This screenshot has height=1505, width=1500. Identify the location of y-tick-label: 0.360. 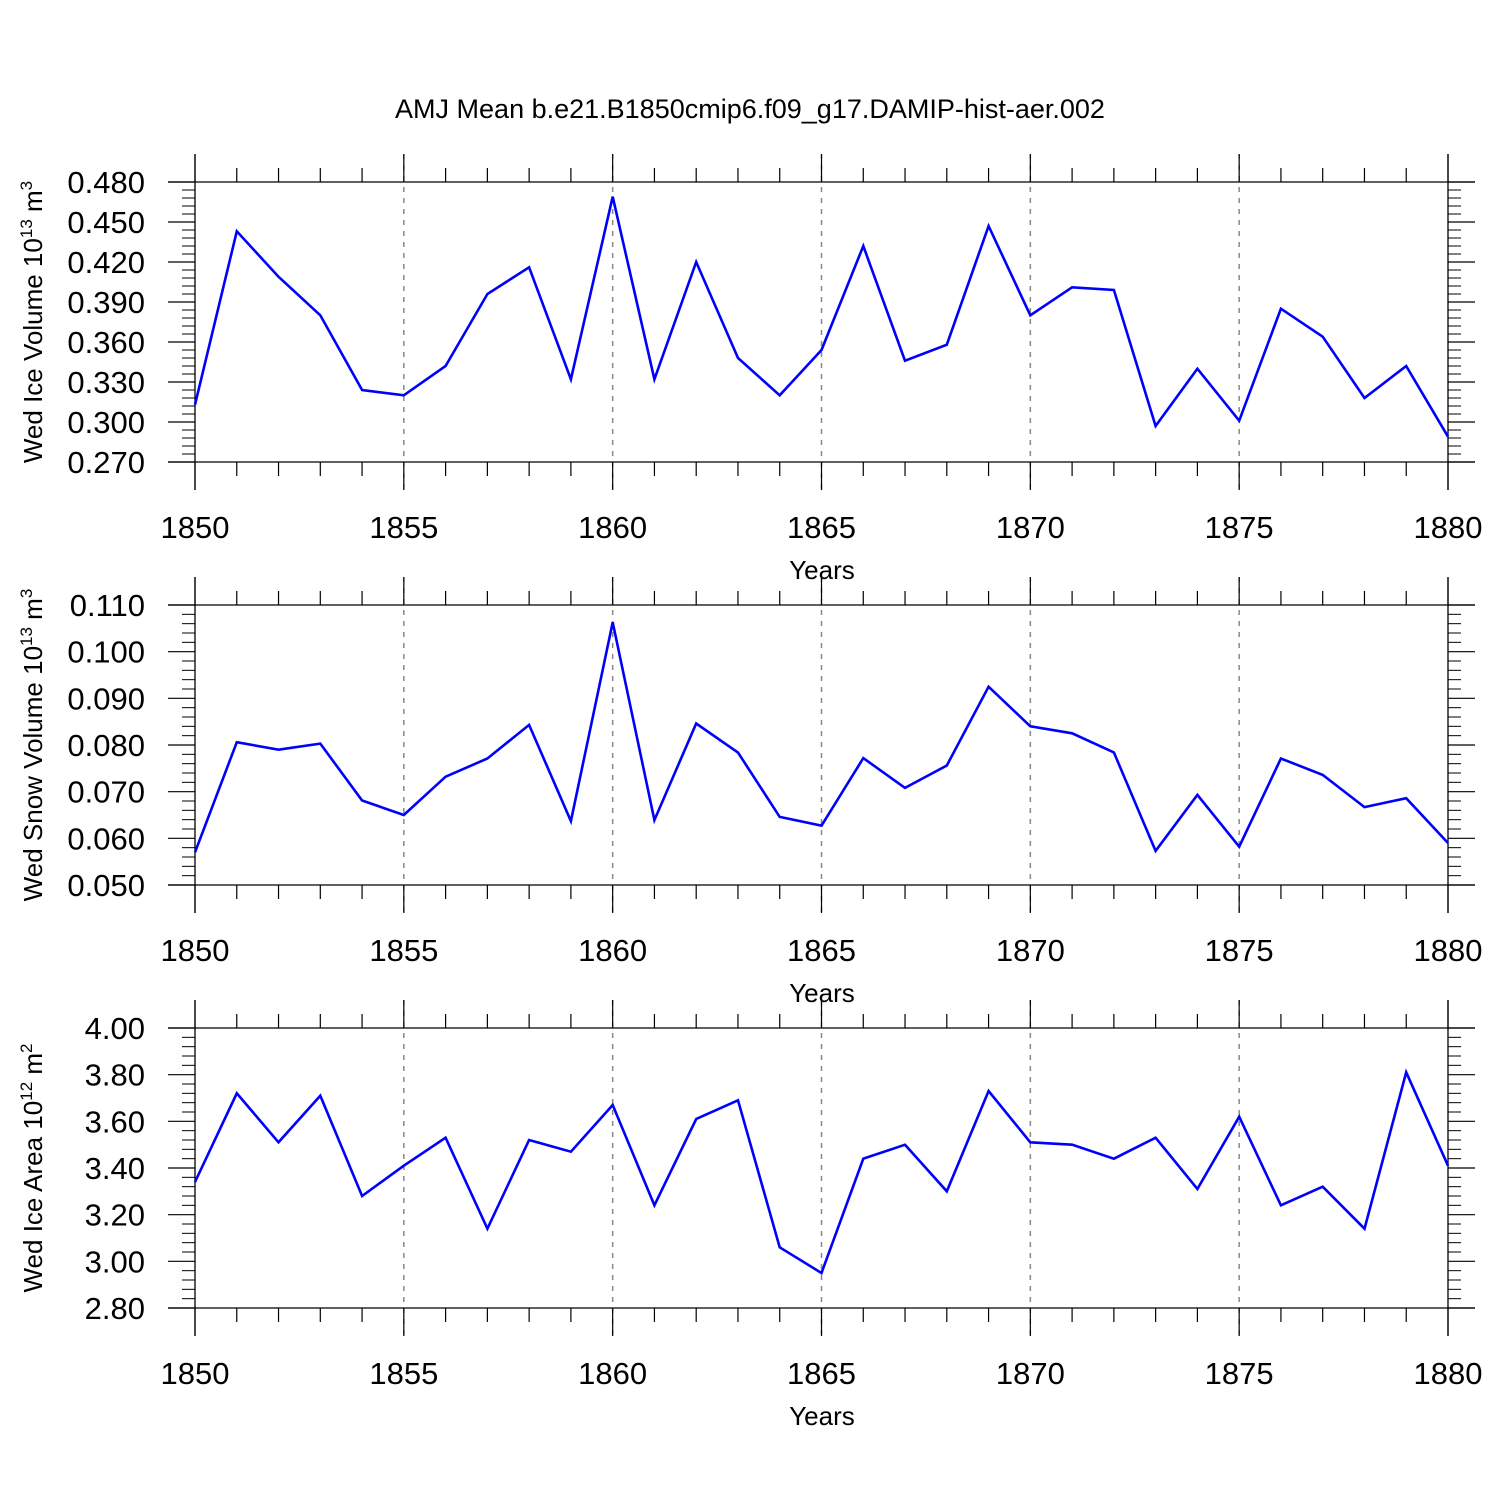
(106, 342).